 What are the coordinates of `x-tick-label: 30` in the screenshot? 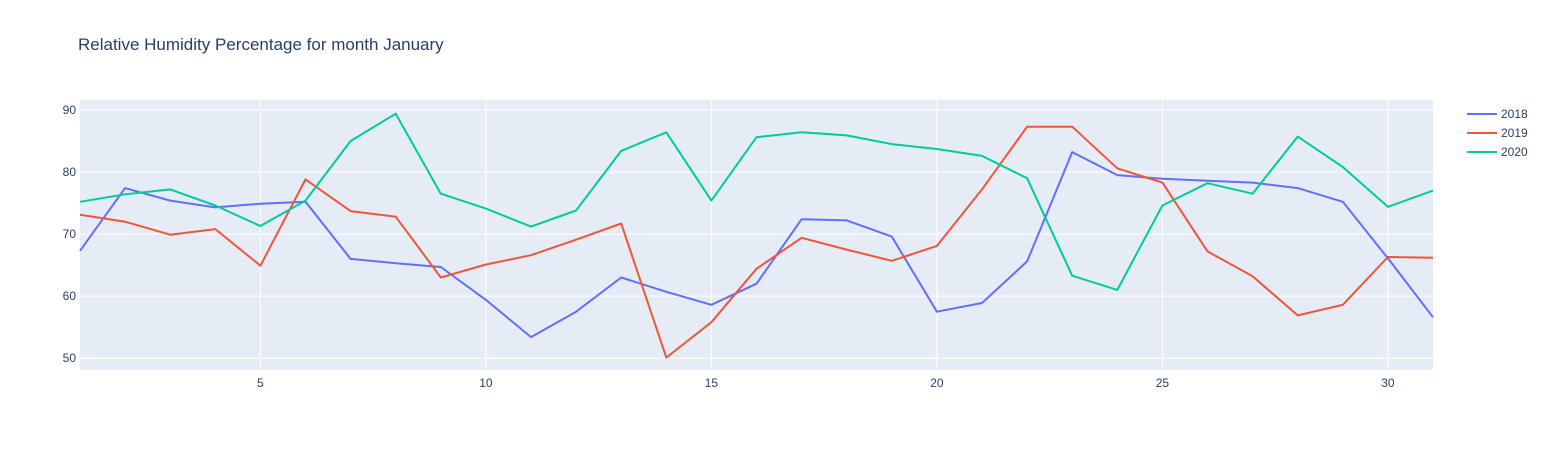 It's located at (1388, 383).